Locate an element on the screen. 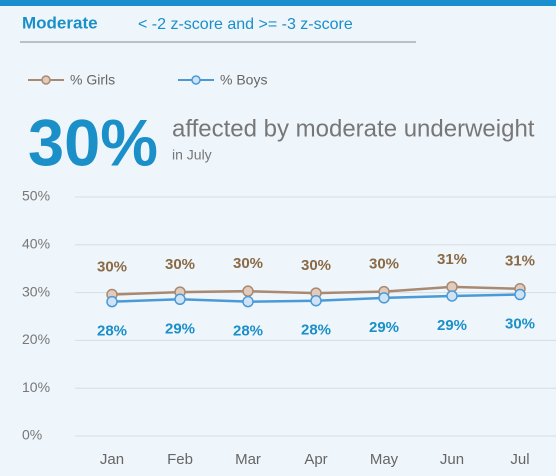  x-tick-label: Jun is located at coordinates (452, 459).